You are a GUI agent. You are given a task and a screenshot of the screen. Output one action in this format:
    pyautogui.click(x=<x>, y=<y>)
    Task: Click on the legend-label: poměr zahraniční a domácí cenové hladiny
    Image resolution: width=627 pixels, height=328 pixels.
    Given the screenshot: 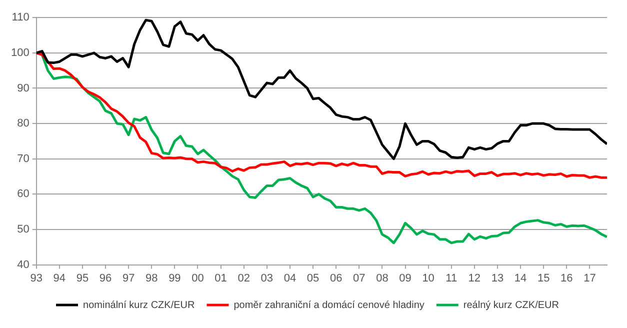 What is the action you would take?
    pyautogui.click(x=329, y=305)
    